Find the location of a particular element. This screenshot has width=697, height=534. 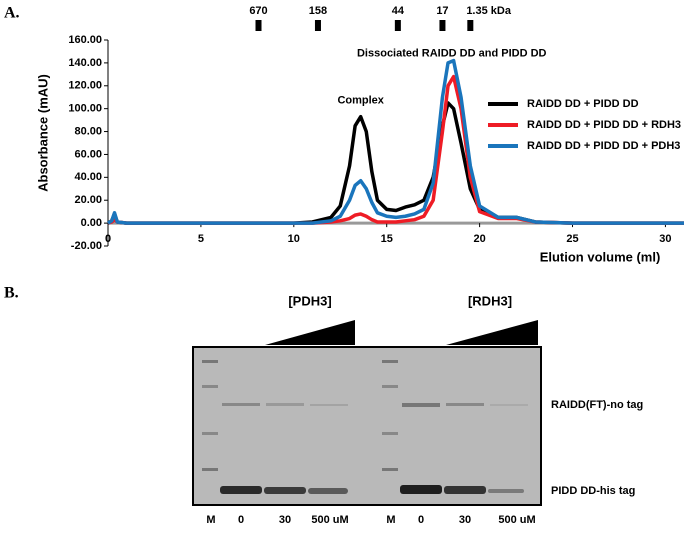

group-label: [RDH3] is located at coordinates (490, 300).